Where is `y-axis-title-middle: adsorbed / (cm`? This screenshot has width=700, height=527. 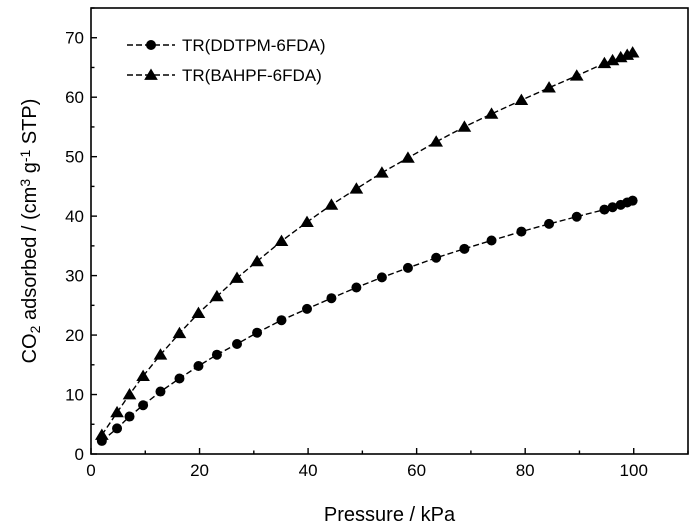
y-axis-title-middle: adsorbed / (cm is located at coordinates (30, 256).